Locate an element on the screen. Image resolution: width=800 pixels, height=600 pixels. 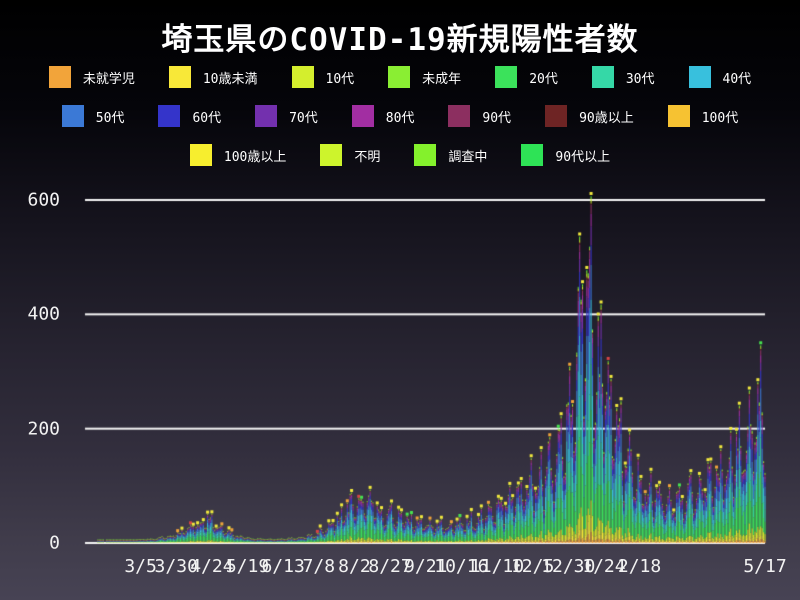
y-axis-label: 400 is located at coordinates (43, 314).